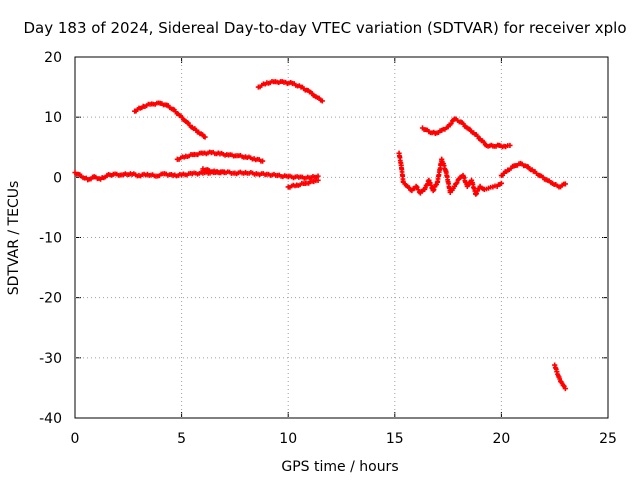  What do you see at coordinates (57, 178) in the screenshot?
I see `y-tick-label: 0` at bounding box center [57, 178].